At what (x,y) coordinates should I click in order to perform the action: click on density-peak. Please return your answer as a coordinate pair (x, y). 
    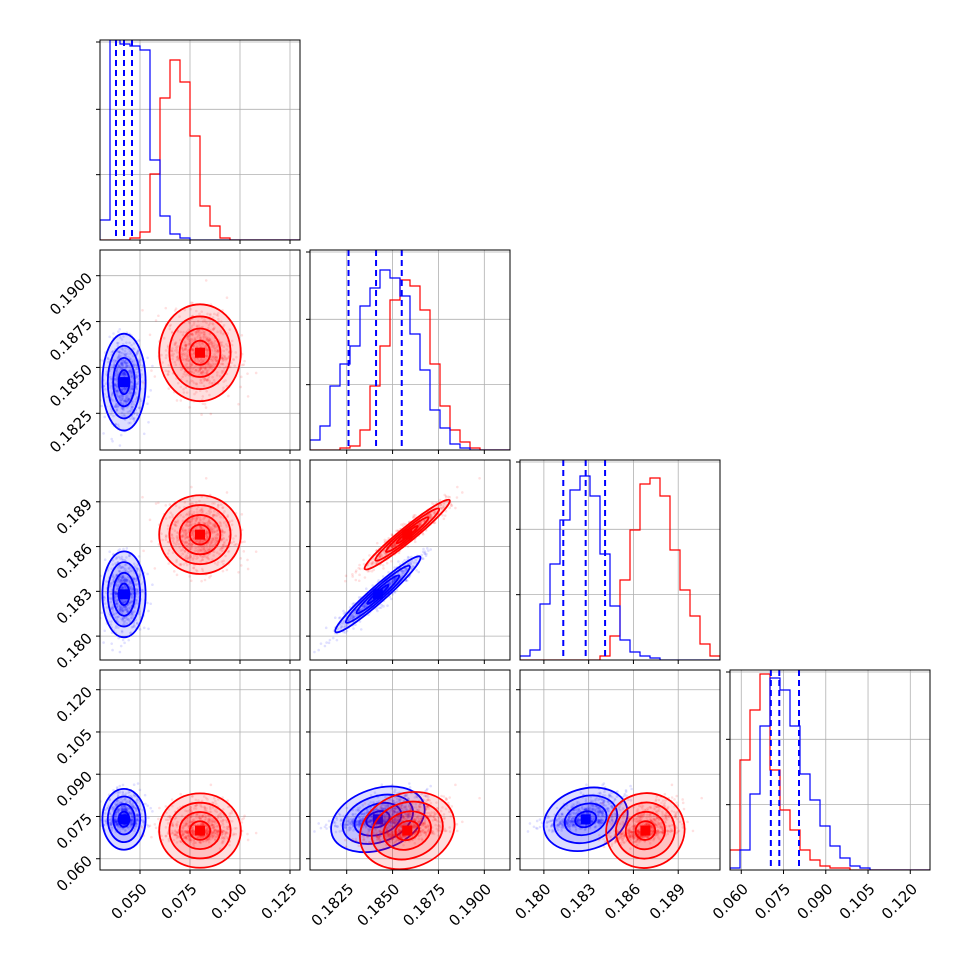
    Looking at the image, I should click on (200, 534).